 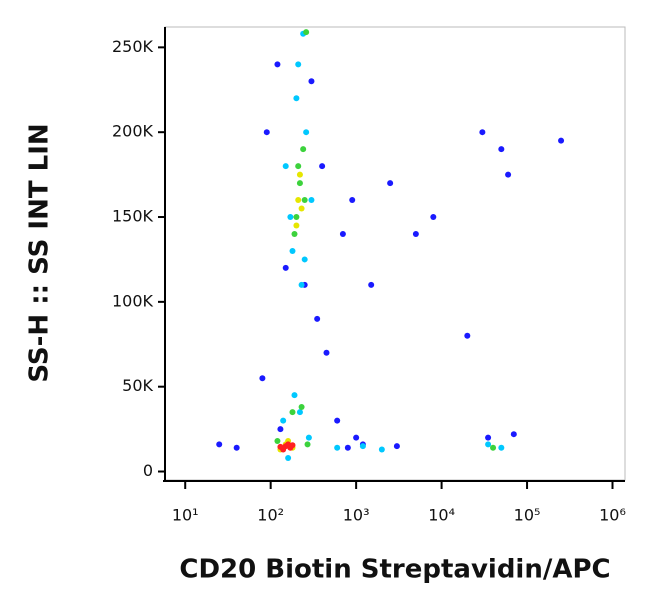 I want to click on x-tick-label: 10², so click(x=270, y=515).